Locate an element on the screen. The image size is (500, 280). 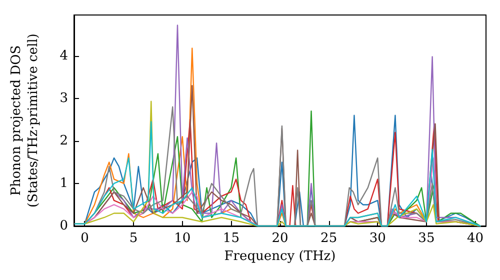
y-axis-title: Phonon projected DOS (States/THz·primitive cell) is located at coordinates (25, 120).